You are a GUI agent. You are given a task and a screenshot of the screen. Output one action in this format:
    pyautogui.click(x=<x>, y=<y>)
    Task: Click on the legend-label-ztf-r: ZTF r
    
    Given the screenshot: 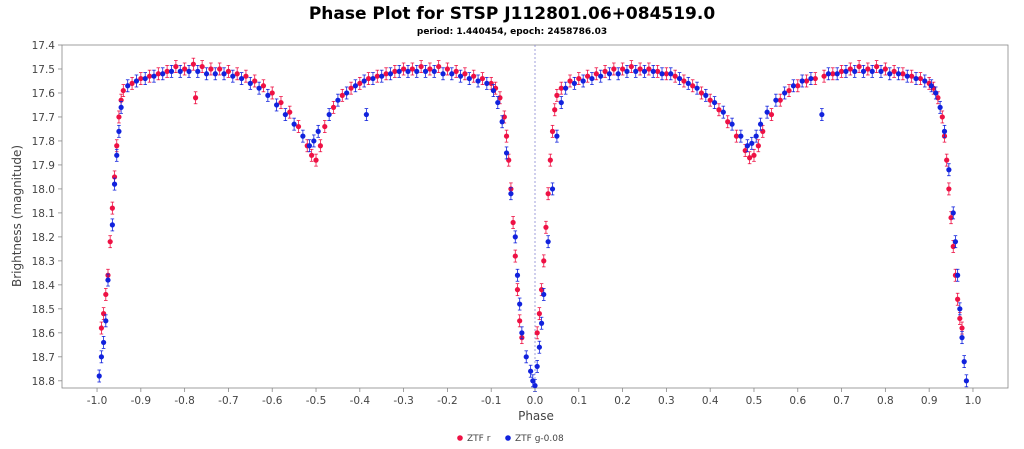 What is the action you would take?
    pyautogui.click(x=479, y=439)
    